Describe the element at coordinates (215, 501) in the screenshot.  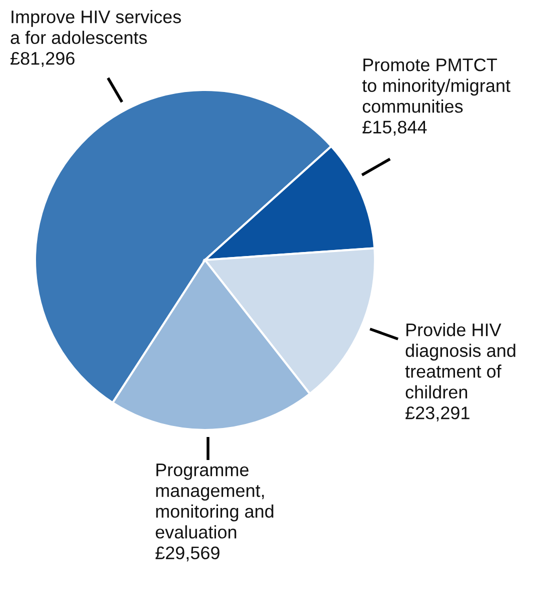
I see `slice-label: Programme management, monitoring and evaluation` at that location.